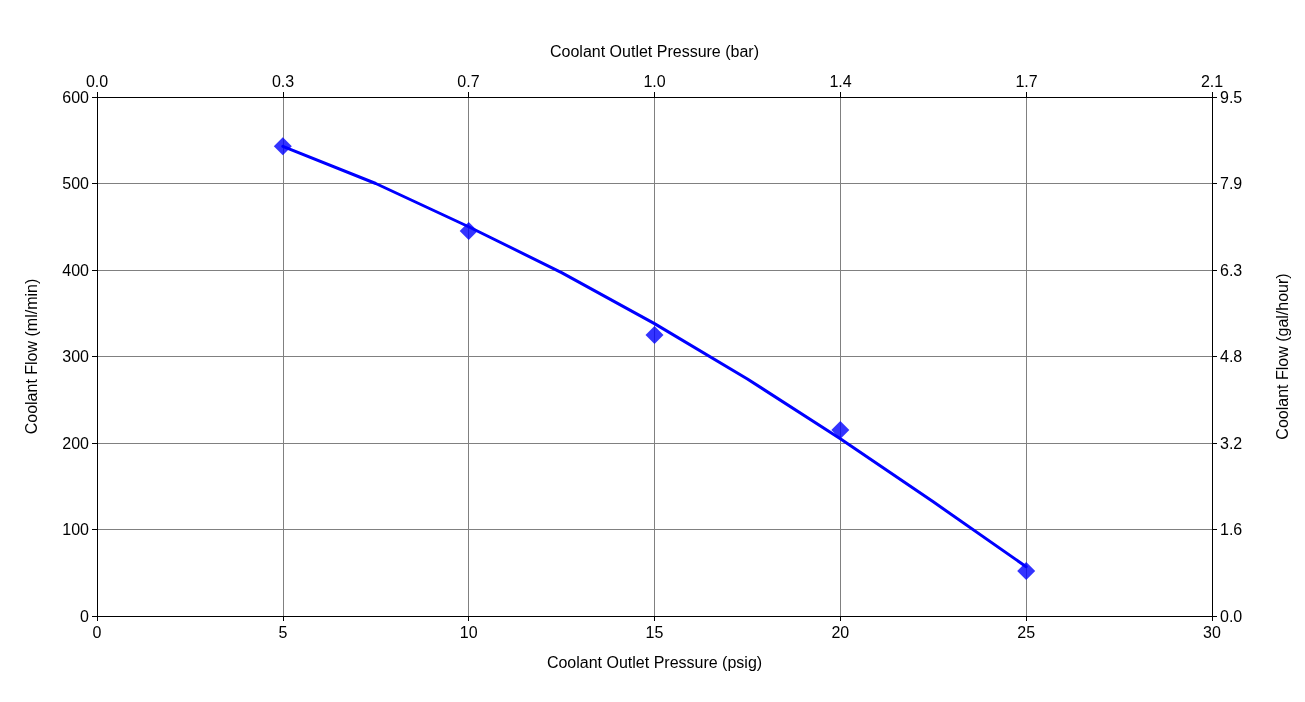 Image resolution: width=1305 pixels, height=702 pixels. Describe the element at coordinates (654, 632) in the screenshot. I see `x-tick-label: 15` at that location.